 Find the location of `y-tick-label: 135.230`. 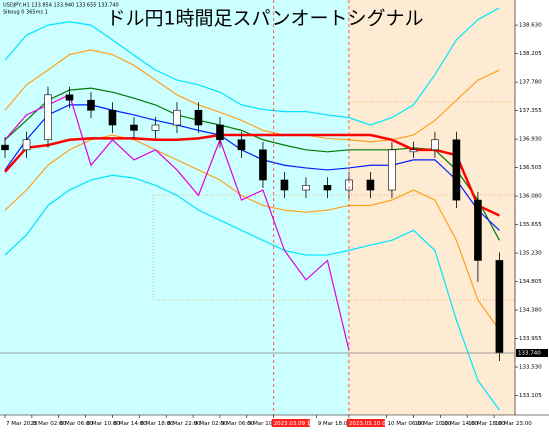

y-tick-label: 135.230 is located at coordinates (530, 254).